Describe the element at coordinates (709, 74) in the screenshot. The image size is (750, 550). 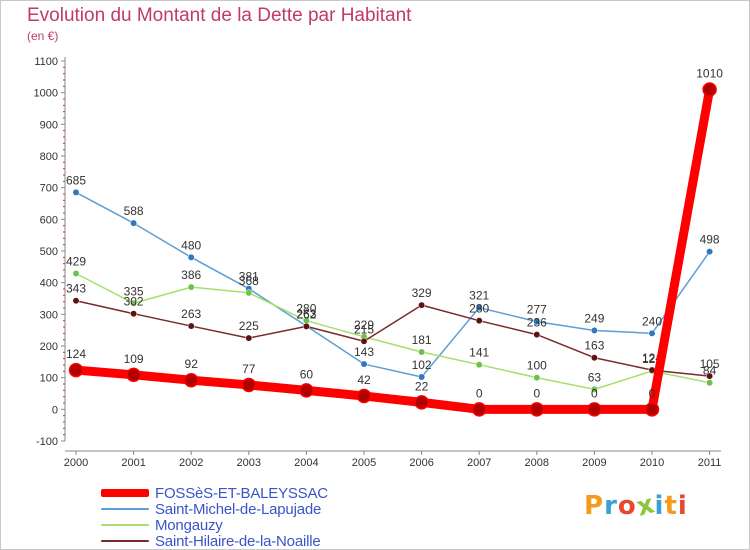
I see `data-label: 1010` at that location.